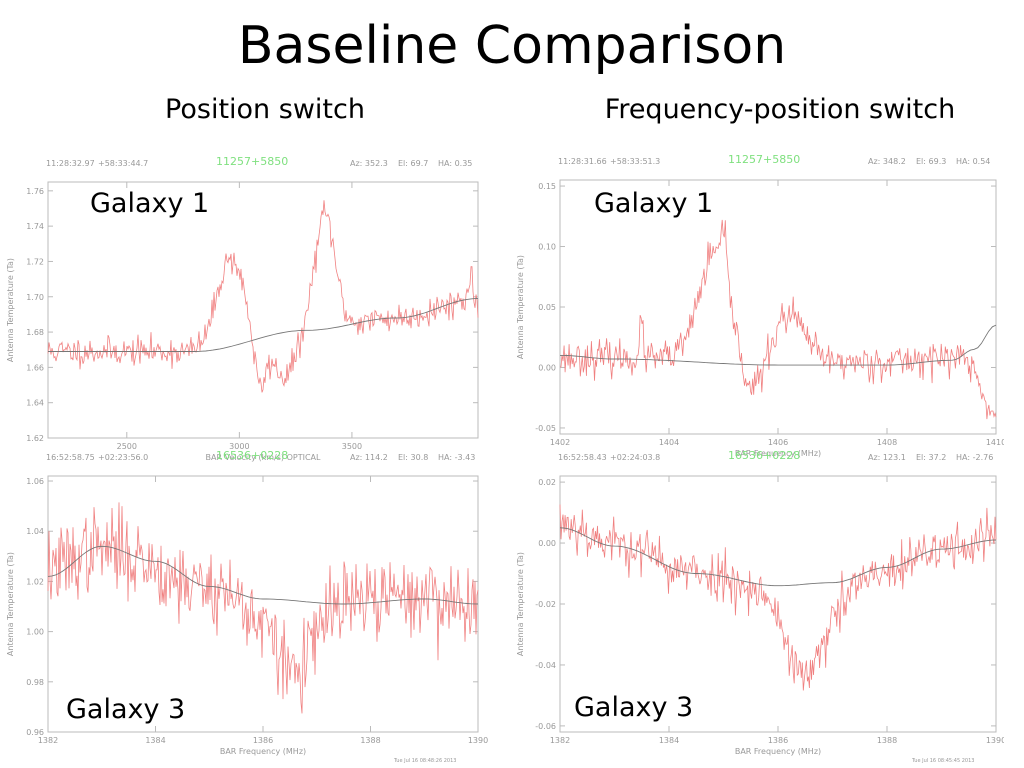  I want to click on y-tick-label: 0.02, so click(547, 482).